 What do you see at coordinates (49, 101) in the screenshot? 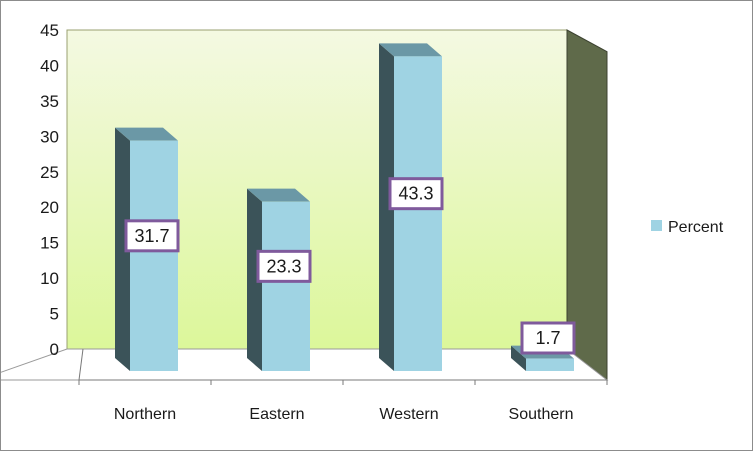
I see `y-tick-label: 35` at bounding box center [49, 101].